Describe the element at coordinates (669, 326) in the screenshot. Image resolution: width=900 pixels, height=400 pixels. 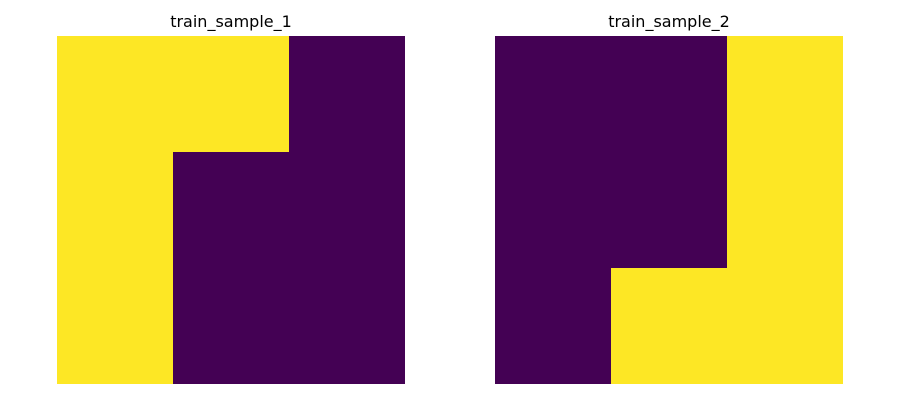
I see `heatmap-cell-2-r2-c1` at that location.